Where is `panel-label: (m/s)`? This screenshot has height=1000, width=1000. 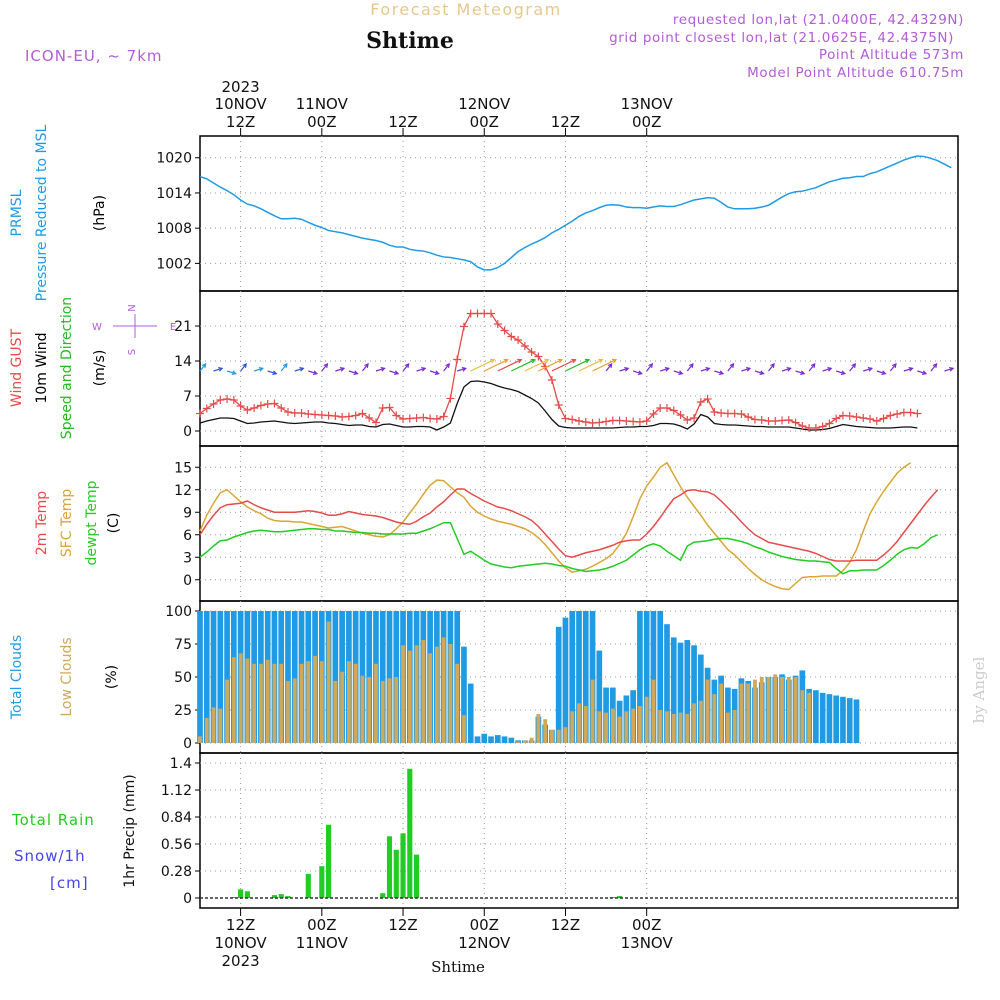 panel-label: (m/s) is located at coordinates (100, 368).